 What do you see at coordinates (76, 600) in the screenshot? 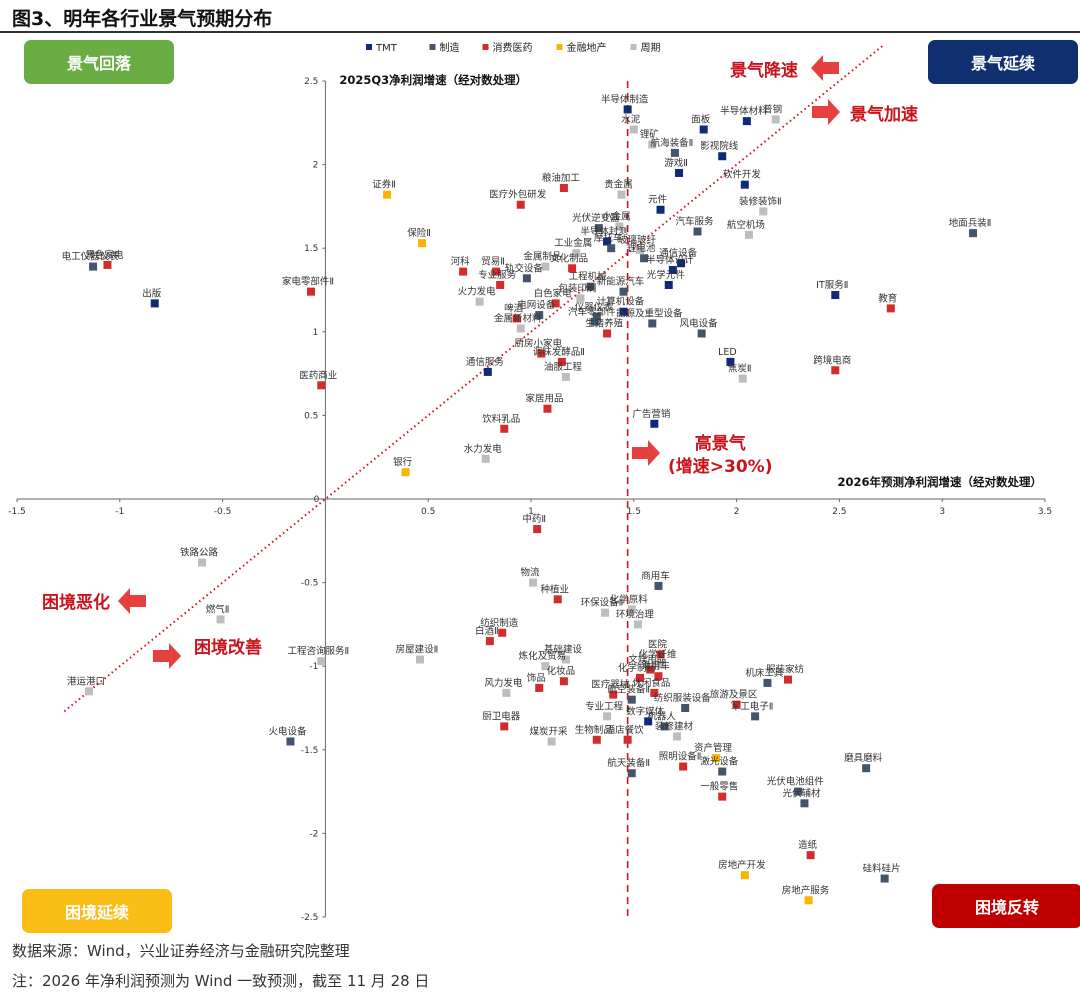
I see `annotation-worsen: 困境恶化` at bounding box center [76, 600].